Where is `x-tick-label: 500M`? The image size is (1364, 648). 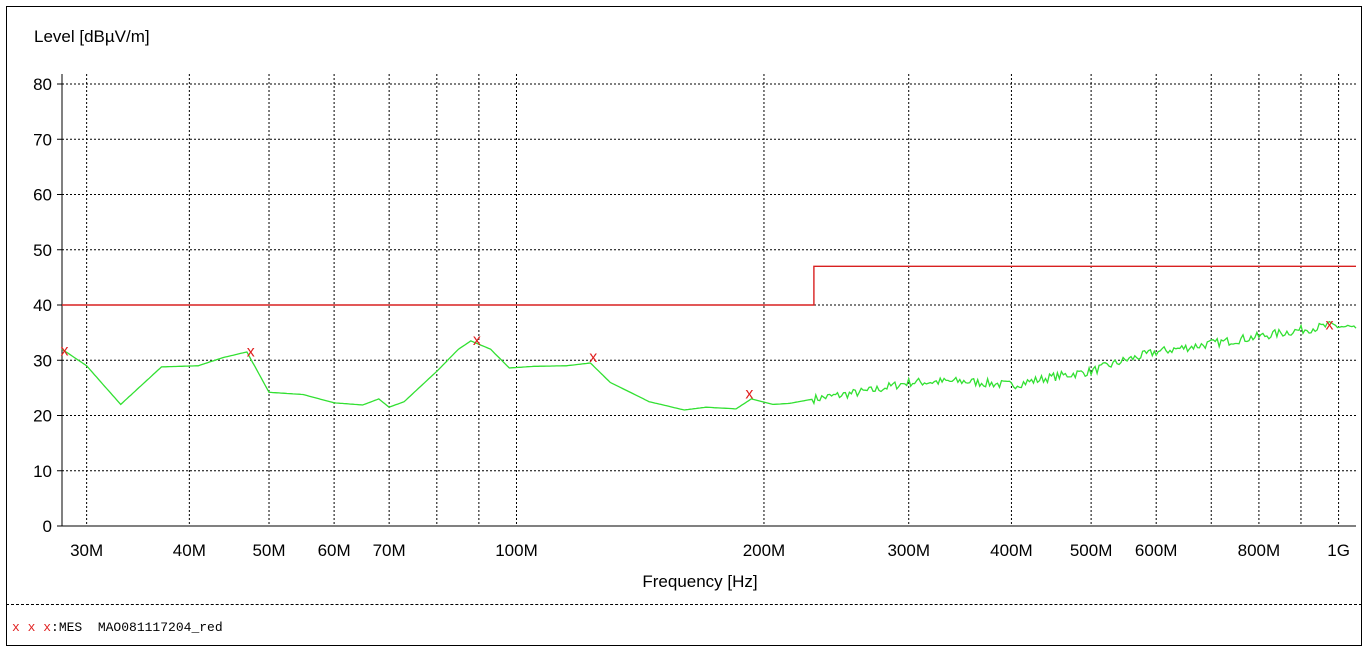 x-tick-label: 500M is located at coordinates (1091, 550).